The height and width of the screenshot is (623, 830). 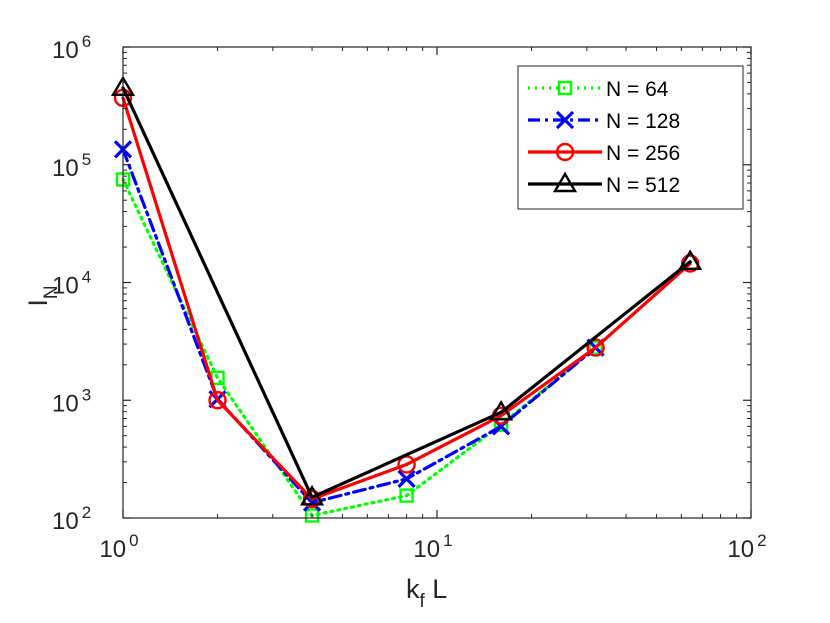 What do you see at coordinates (637, 89) in the screenshot?
I see `legend-label-n-64: N = 64` at bounding box center [637, 89].